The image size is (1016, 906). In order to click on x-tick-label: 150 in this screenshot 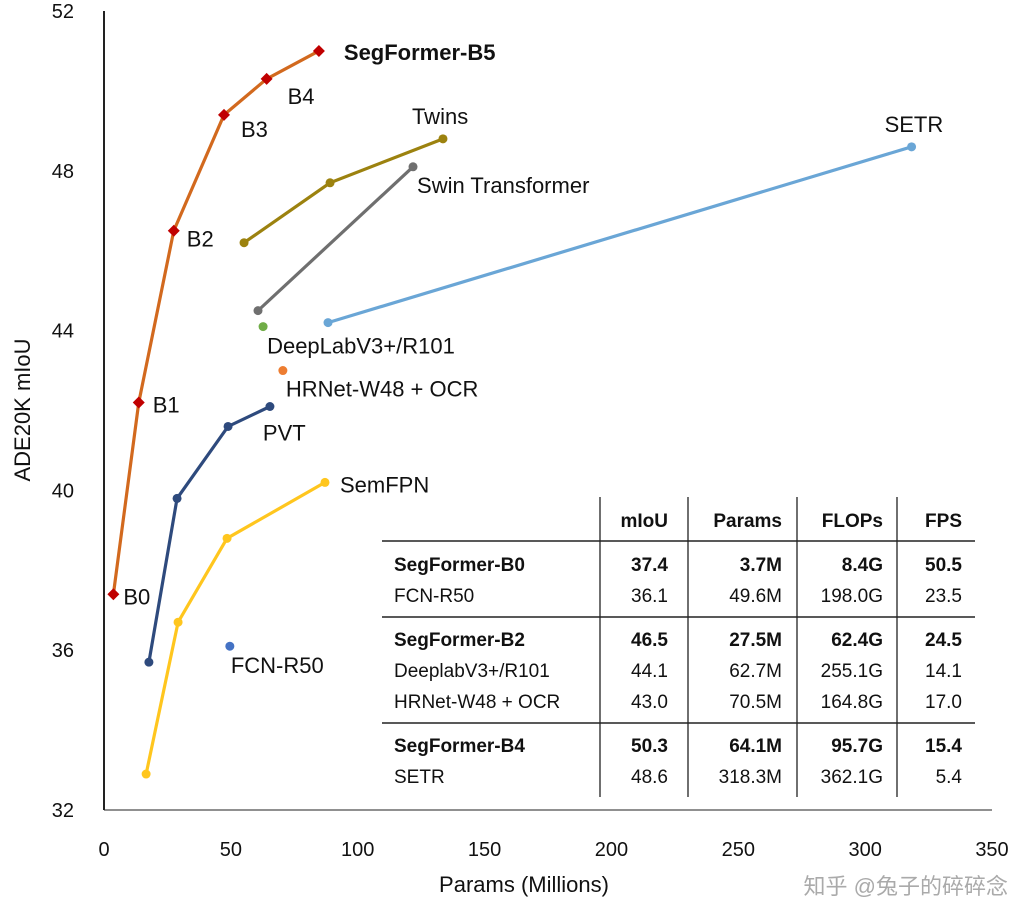, I will do `click(484, 850)`.